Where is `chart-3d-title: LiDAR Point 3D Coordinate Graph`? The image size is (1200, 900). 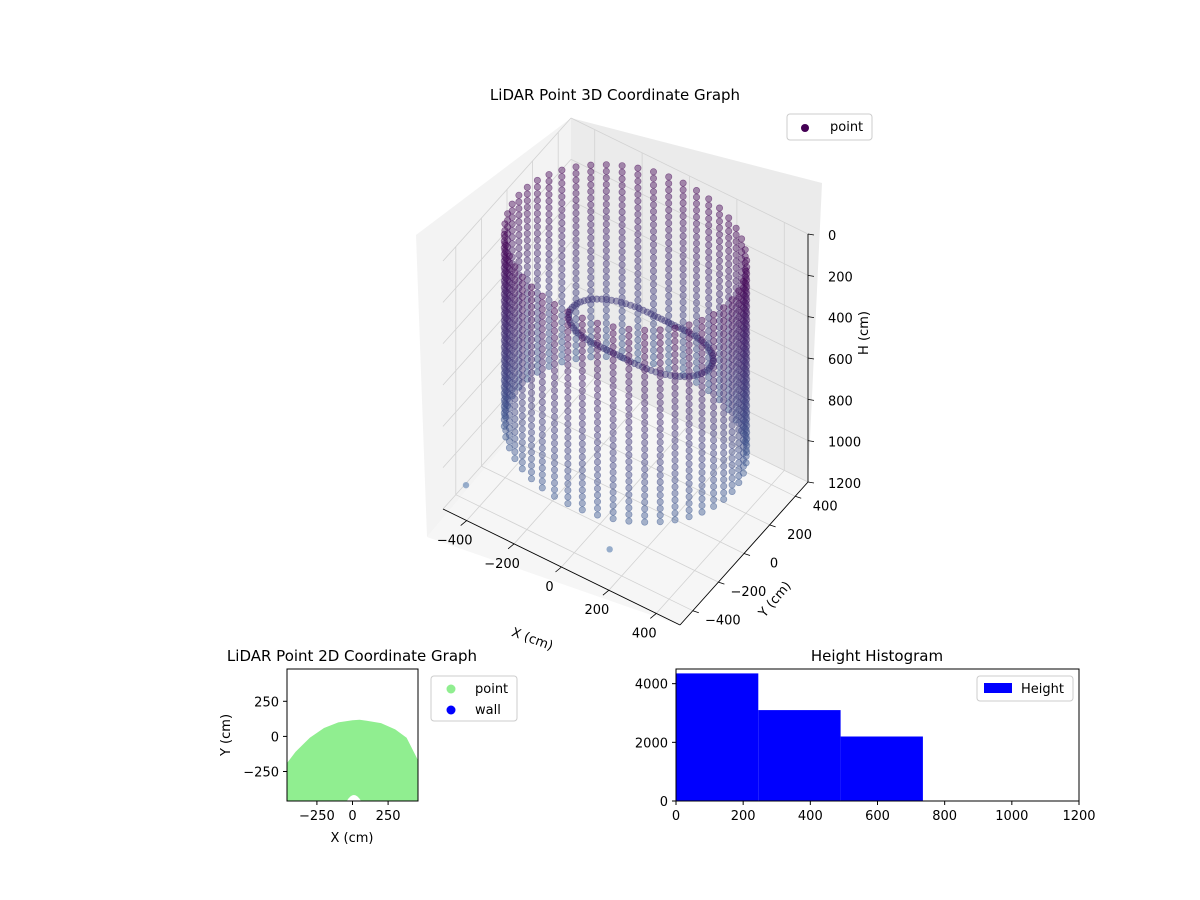 chart-3d-title: LiDAR Point 3D Coordinate Graph is located at coordinates (615, 95).